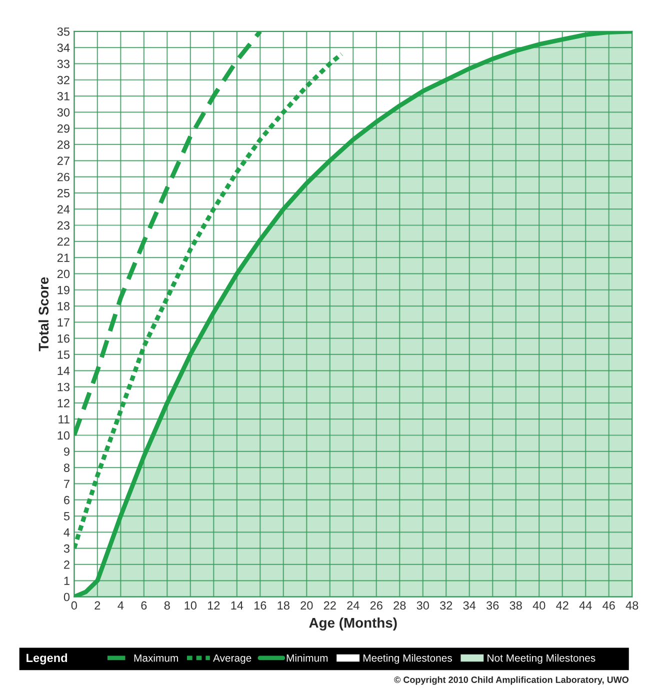 The height and width of the screenshot is (698, 645). I want to click on y-tick-label: 31, so click(63, 96).